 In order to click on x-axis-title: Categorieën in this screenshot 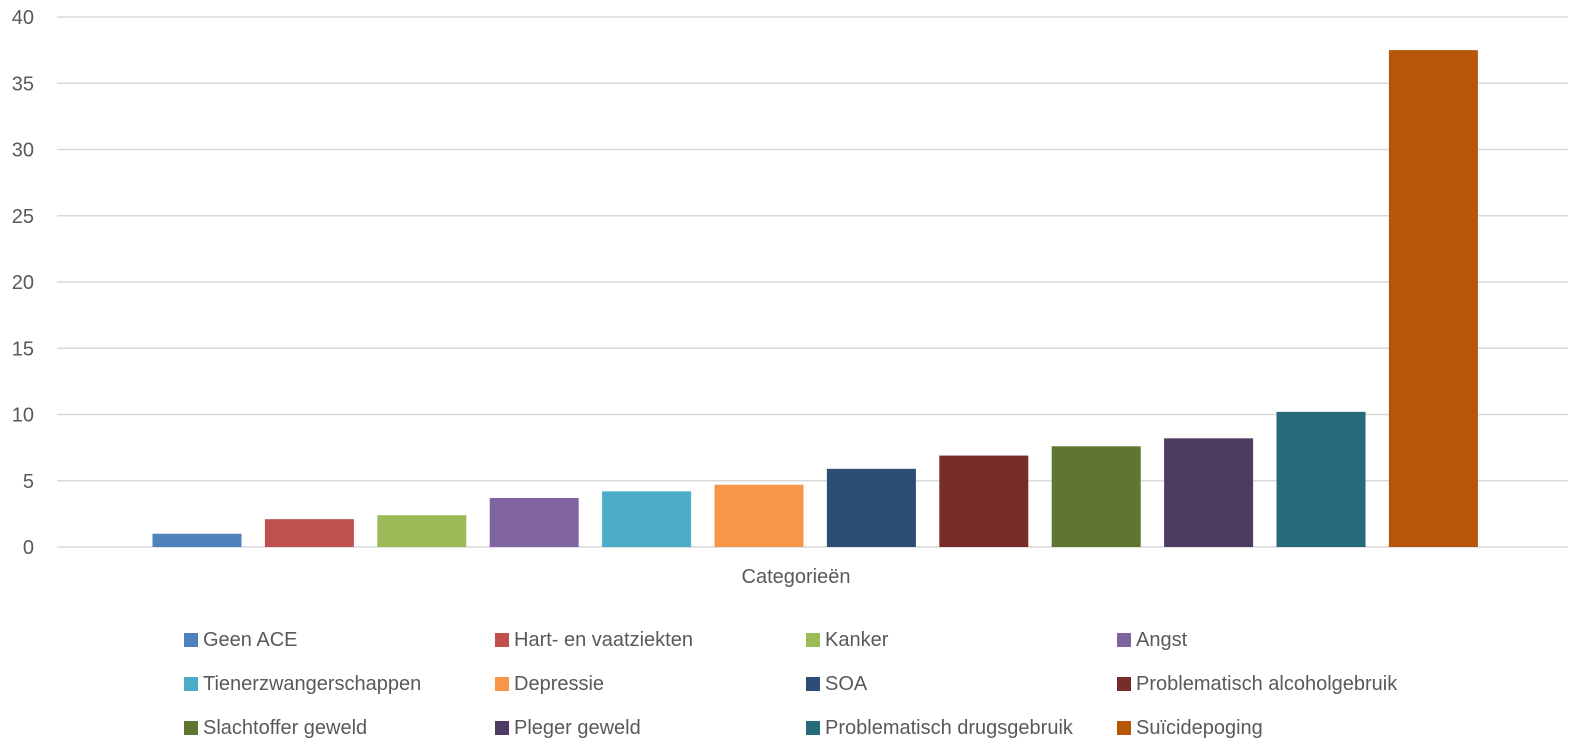, I will do `click(796, 577)`.